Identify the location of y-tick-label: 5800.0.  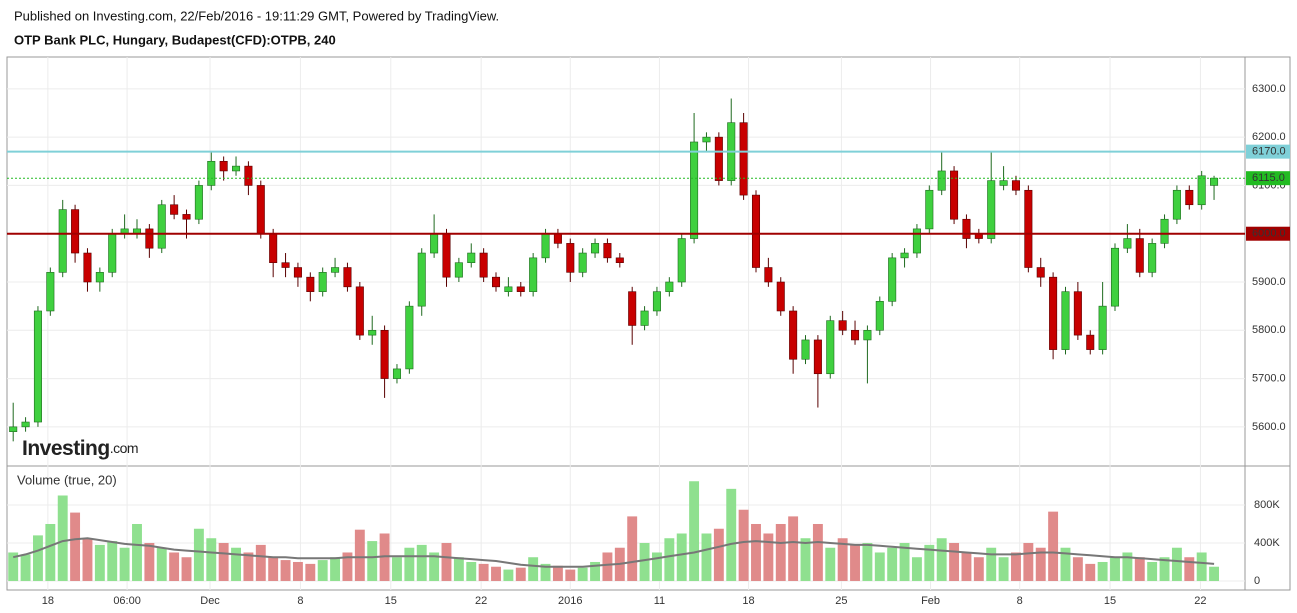
(1269, 330).